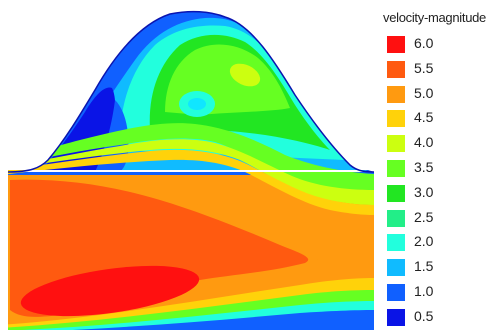 The width and height of the screenshot is (496, 334). I want to click on channel-red-core, so click(110, 291).